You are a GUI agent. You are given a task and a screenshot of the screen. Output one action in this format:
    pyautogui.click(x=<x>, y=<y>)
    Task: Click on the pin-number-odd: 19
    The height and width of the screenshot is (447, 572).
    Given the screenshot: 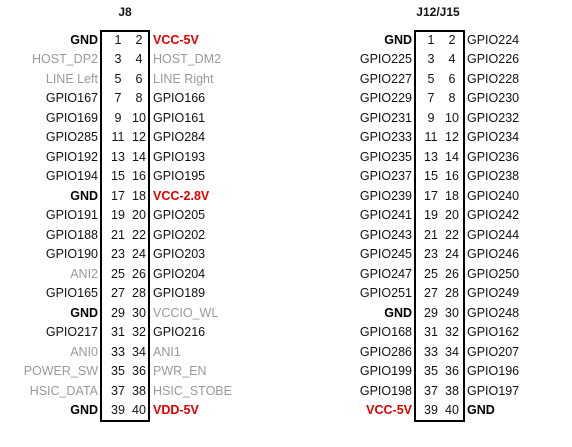 What is the action you would take?
    pyautogui.click(x=431, y=215)
    